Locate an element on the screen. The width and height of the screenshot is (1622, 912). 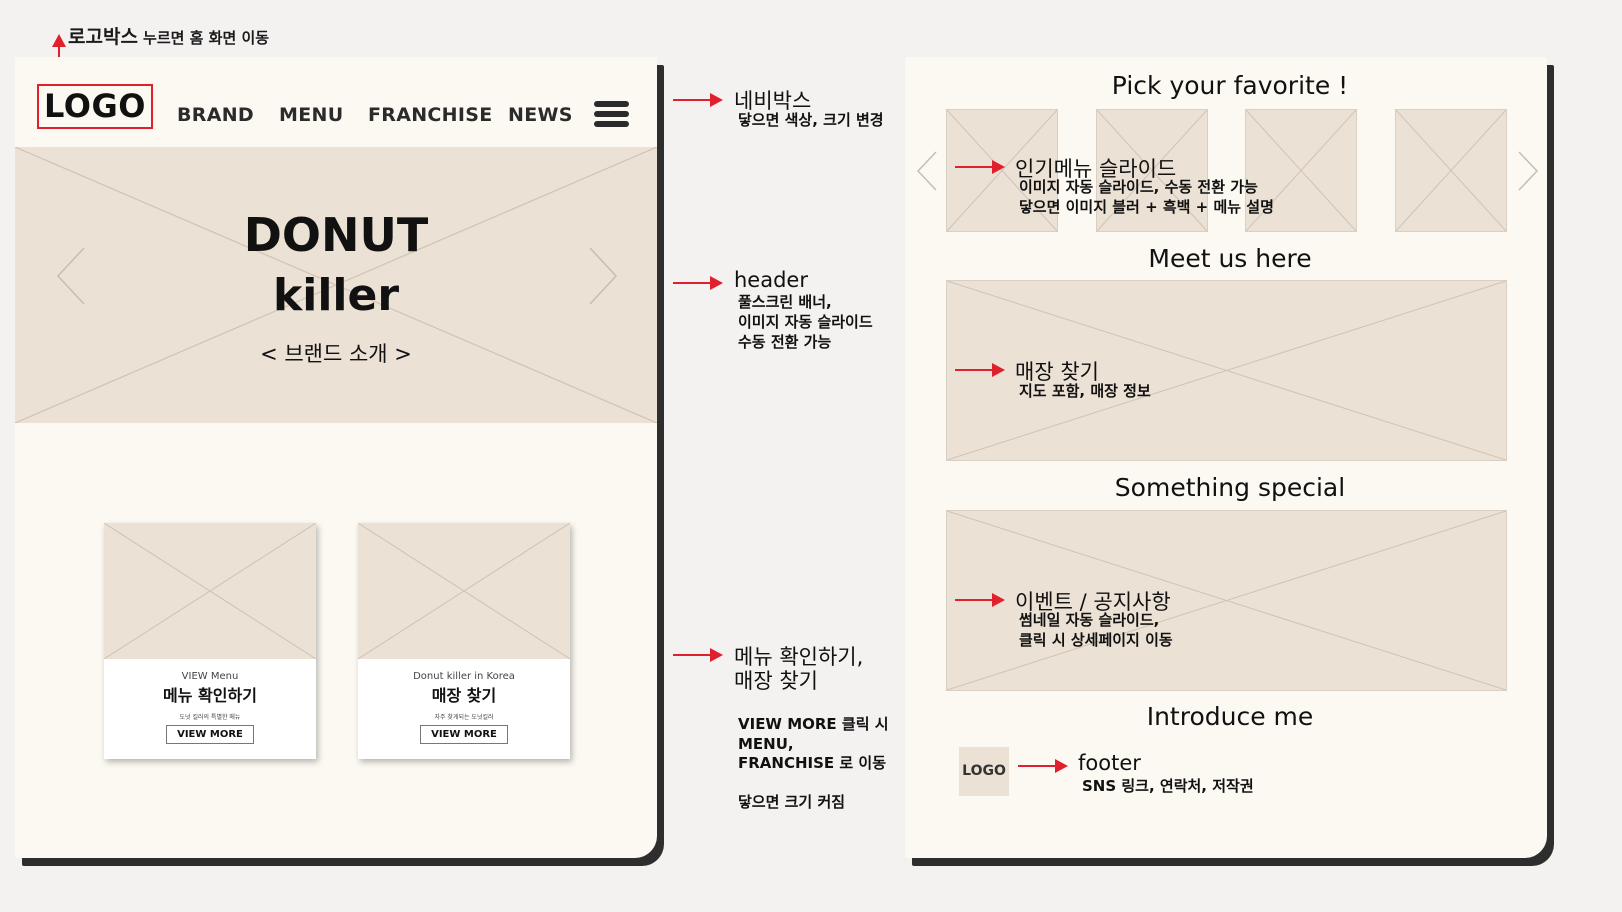
logo-annotation: 로고박스 누르면 홈 화면 이동 is located at coordinates (168, 35).